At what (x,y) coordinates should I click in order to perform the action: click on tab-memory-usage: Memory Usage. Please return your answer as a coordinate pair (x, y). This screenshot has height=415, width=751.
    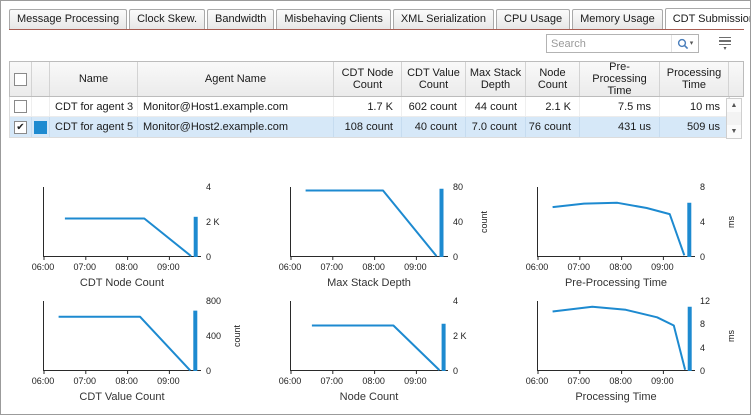
    Looking at the image, I should click on (617, 19).